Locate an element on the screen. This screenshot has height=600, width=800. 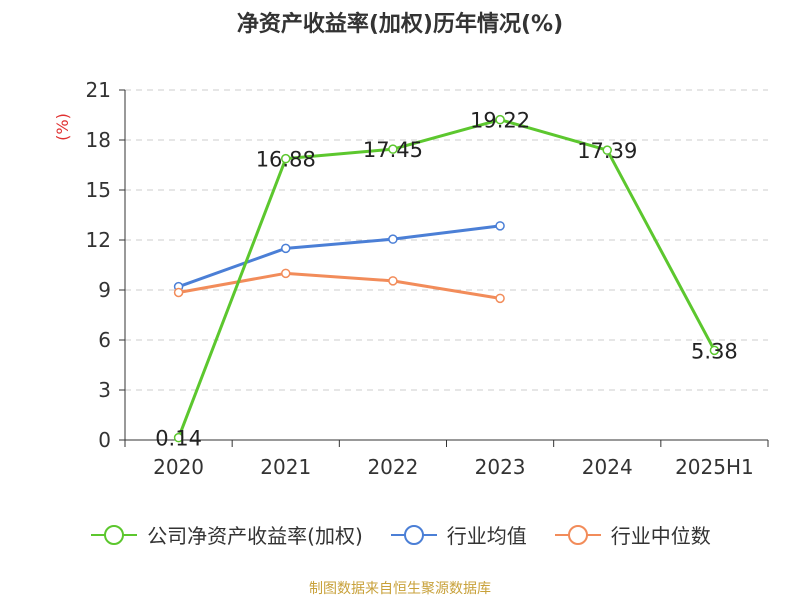
data-label: 16.88 is located at coordinates (286, 160).